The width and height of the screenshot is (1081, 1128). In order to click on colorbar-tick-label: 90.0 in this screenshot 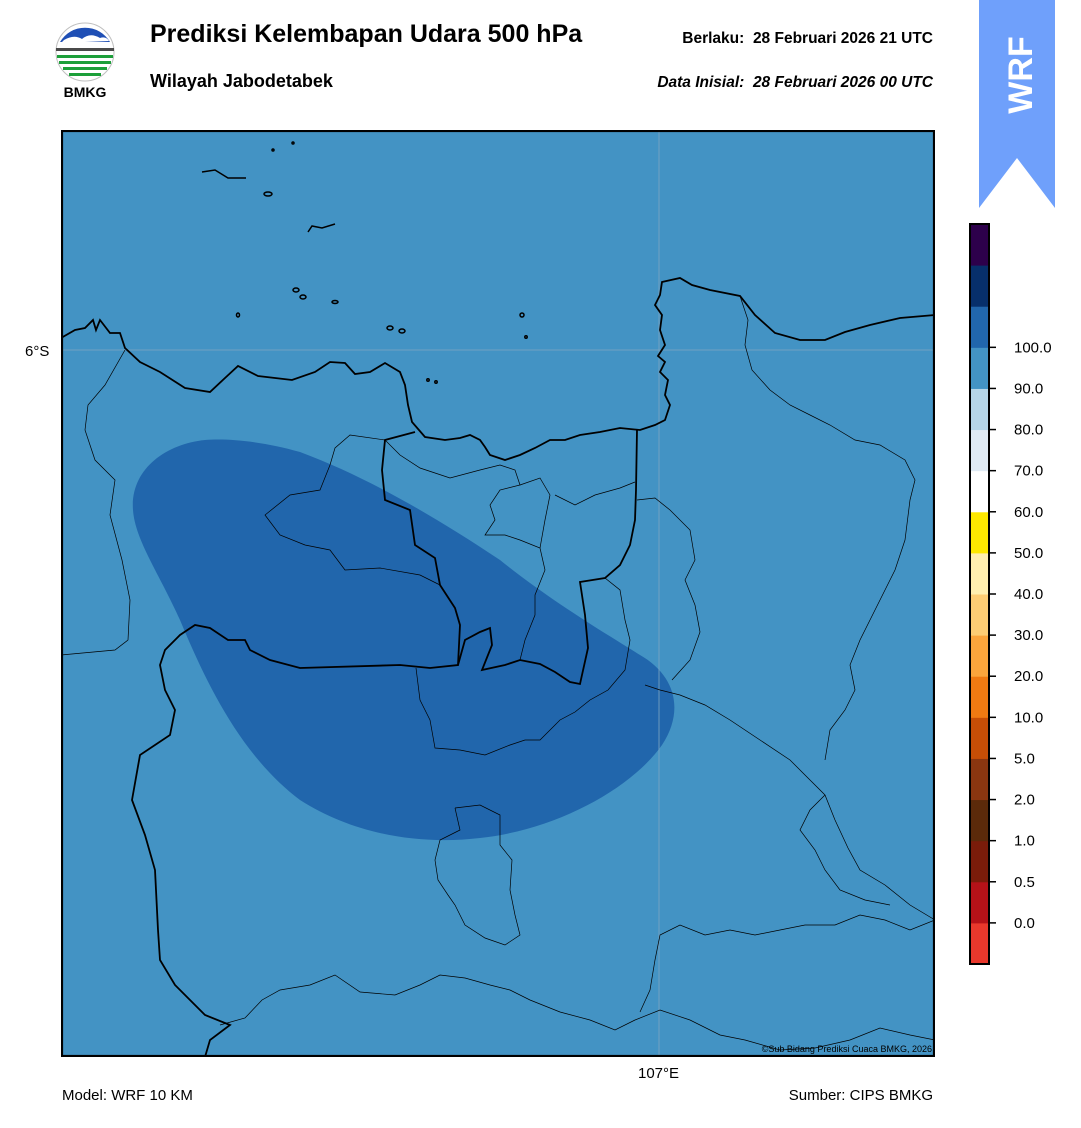, I will do `click(1028, 388)`.